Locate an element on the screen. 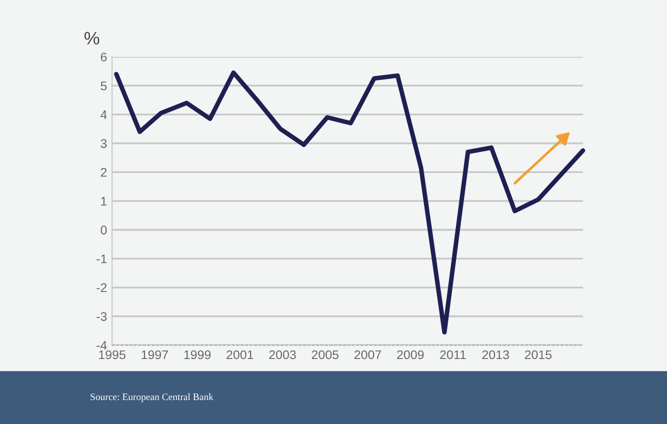  x-tick-label: 2015 is located at coordinates (538, 355).